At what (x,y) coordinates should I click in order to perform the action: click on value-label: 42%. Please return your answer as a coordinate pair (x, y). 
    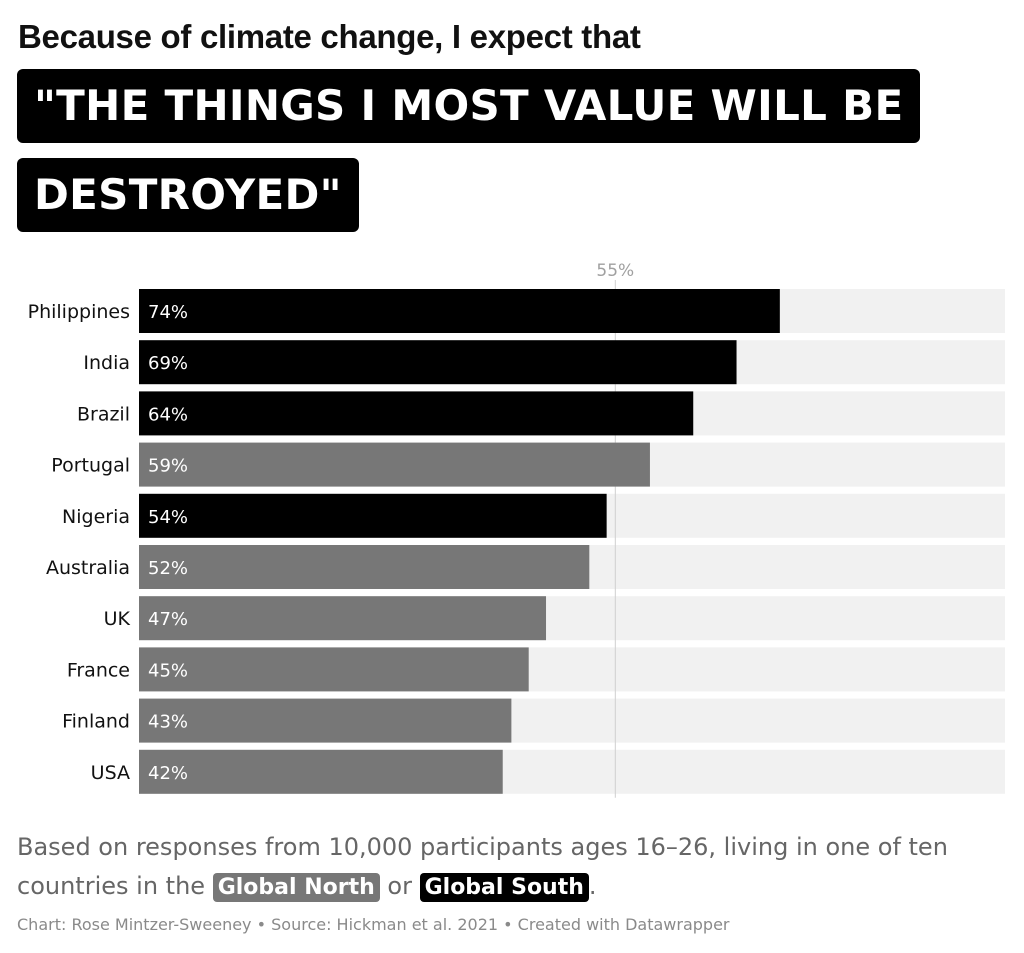
    Looking at the image, I should click on (168, 773).